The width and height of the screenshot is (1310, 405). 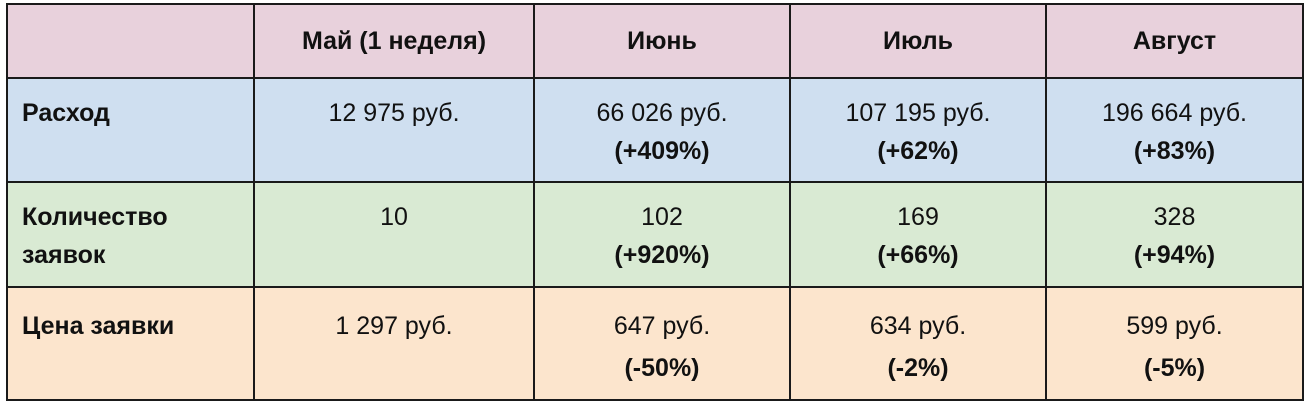 What do you see at coordinates (662, 217) in the screenshot?
I see `cell-value: 102` at bounding box center [662, 217].